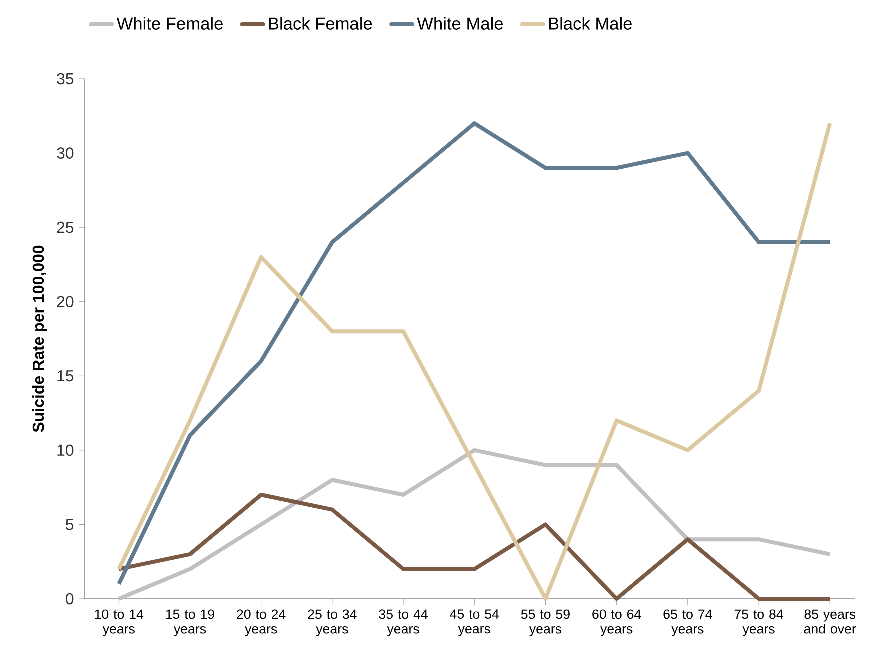 The image size is (869, 654). I want to click on x-tick-label: 60 to 64 years, so click(617, 623).